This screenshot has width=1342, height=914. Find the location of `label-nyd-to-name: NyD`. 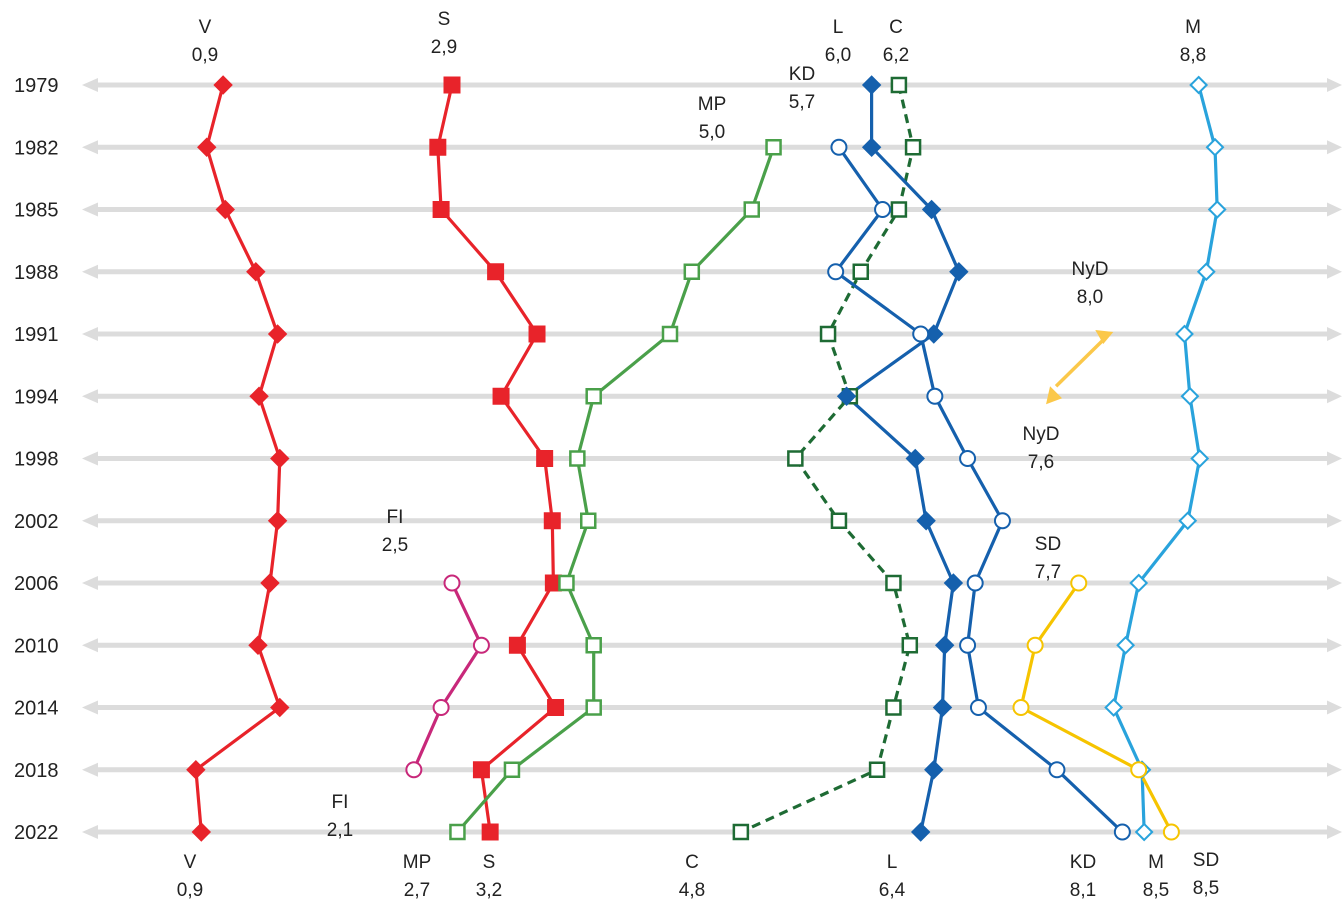

label-nyd-to-name: NyD is located at coordinates (1041, 434).